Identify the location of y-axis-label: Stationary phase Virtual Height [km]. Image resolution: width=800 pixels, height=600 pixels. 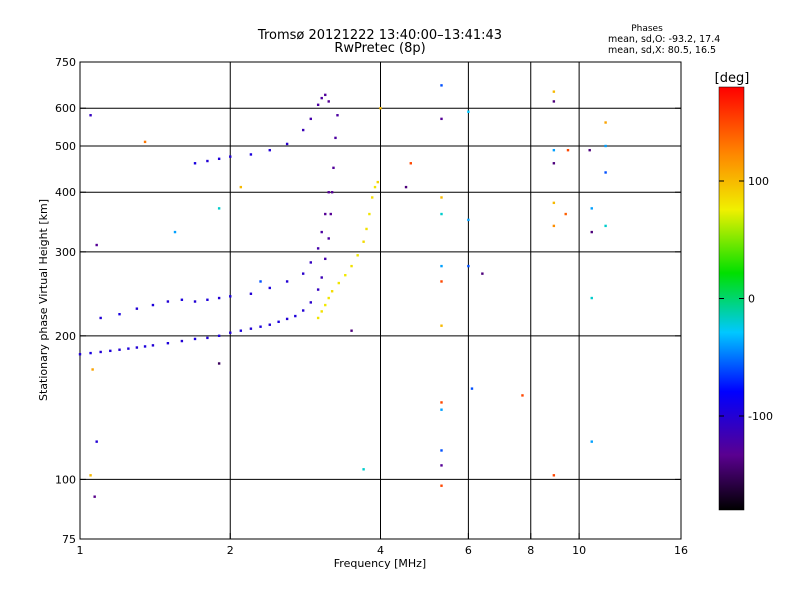
(43, 300).